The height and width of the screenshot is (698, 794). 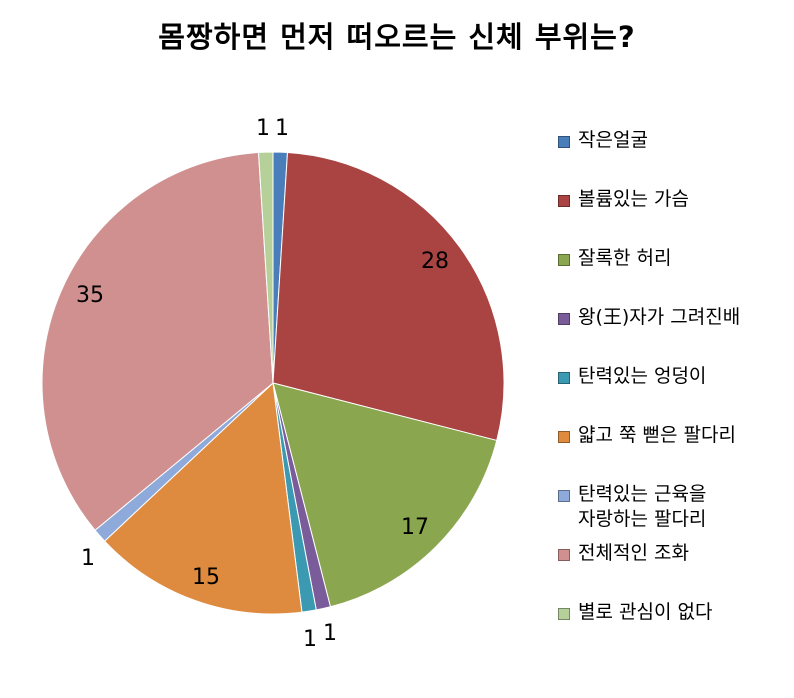 What do you see at coordinates (397, 37) in the screenshot?
I see `chart-title: 몸짱하면 먼저 떠오르는 신체 부위는?` at bounding box center [397, 37].